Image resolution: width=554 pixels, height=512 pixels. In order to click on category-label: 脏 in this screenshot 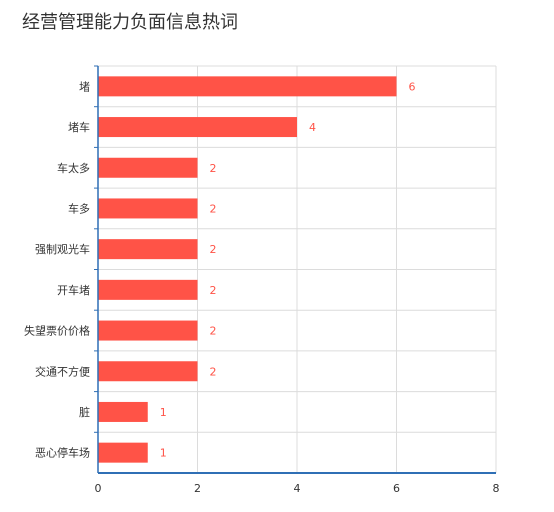, I will do `click(84, 412)`.